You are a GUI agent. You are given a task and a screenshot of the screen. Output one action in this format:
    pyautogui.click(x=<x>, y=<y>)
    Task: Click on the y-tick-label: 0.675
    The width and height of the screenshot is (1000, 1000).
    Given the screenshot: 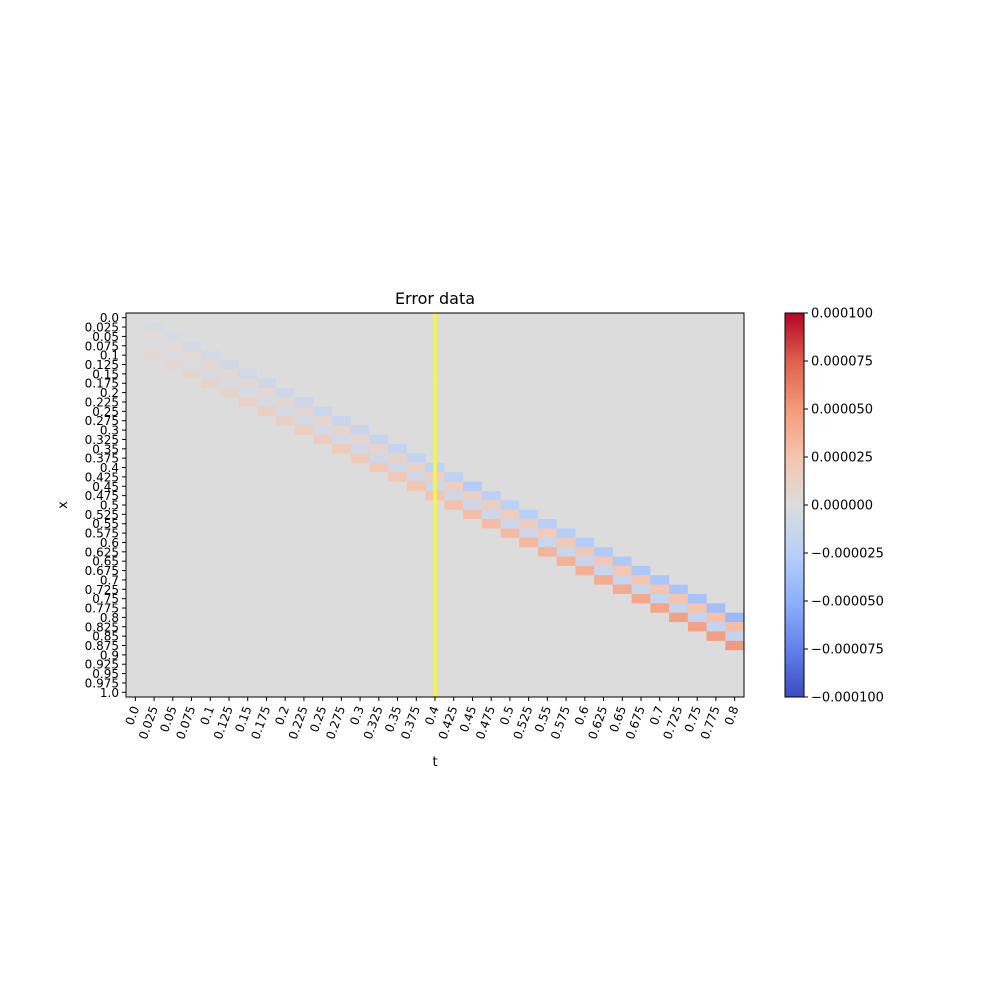 What is the action you would take?
    pyautogui.click(x=102, y=571)
    